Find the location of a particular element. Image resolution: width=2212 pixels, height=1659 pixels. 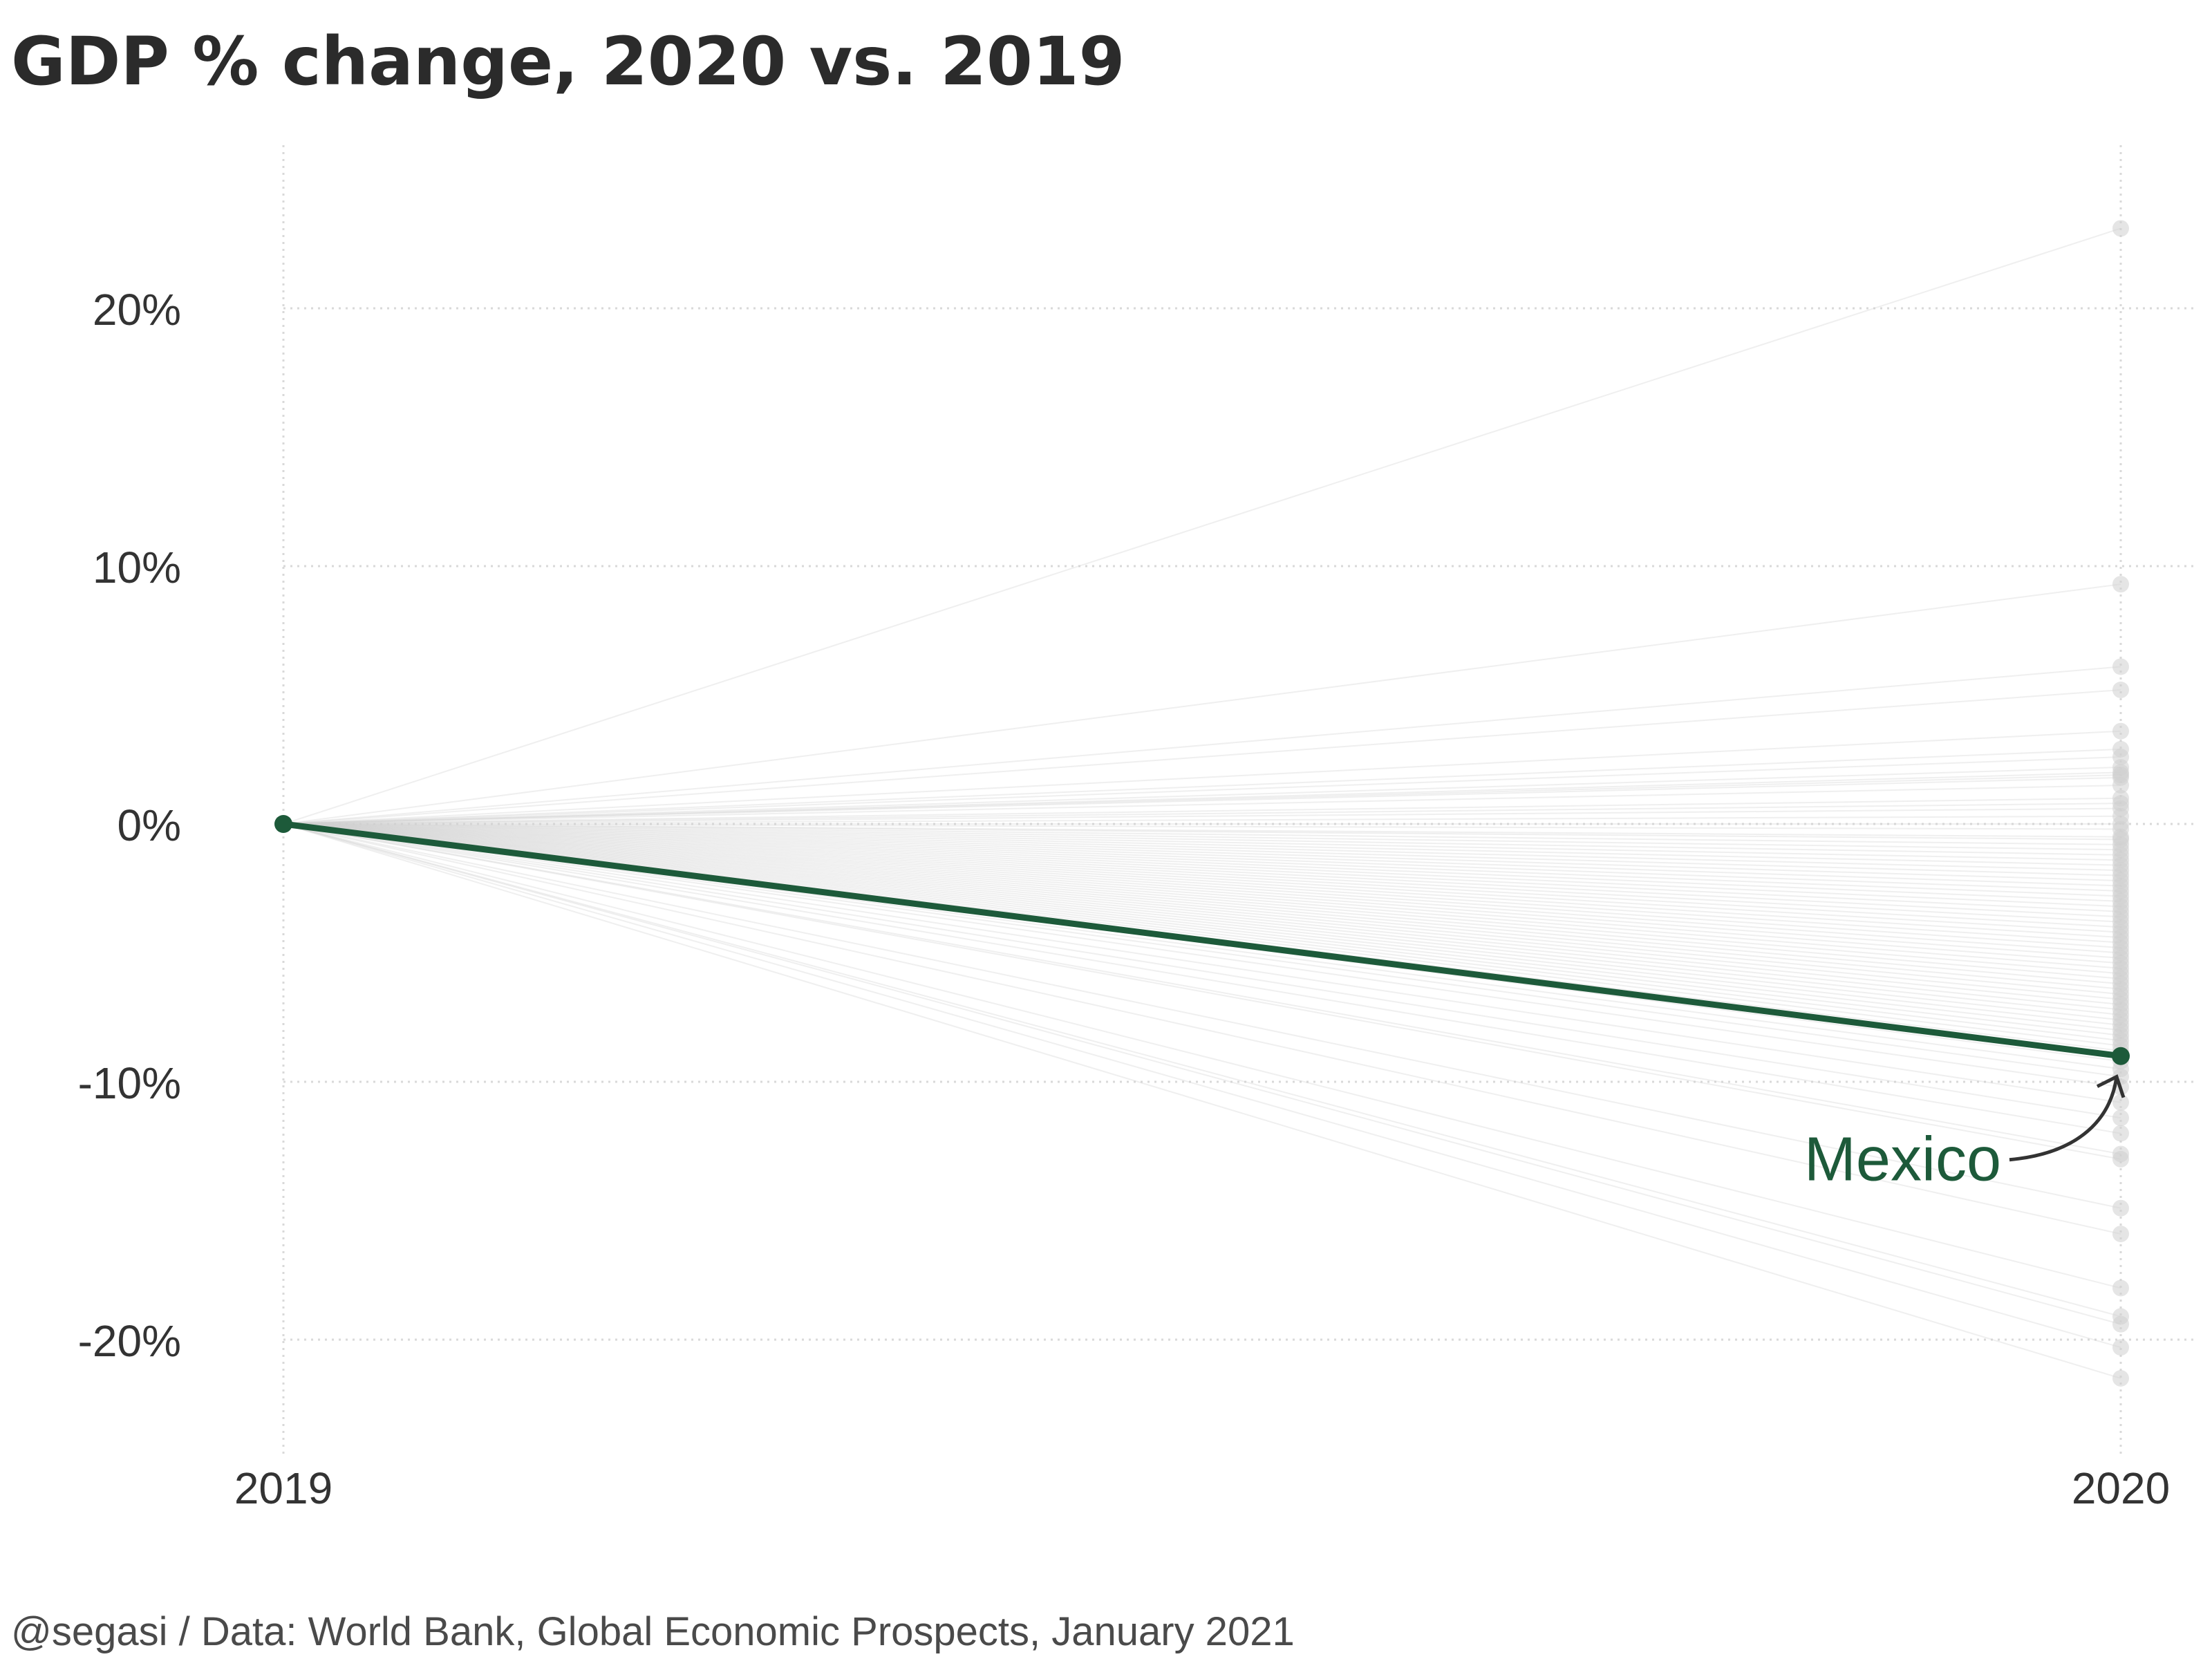

highlight-series is located at coordinates (1202, 940).